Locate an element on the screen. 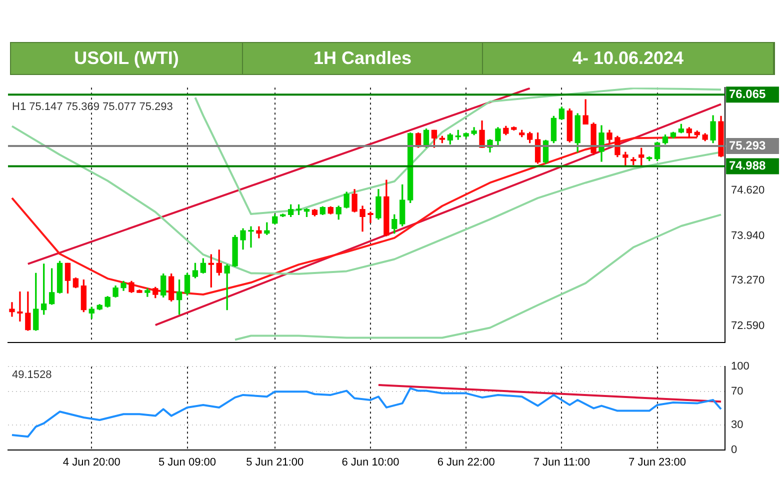 The image size is (780, 477). text: 4- 10.06.2024 is located at coordinates (628, 58).